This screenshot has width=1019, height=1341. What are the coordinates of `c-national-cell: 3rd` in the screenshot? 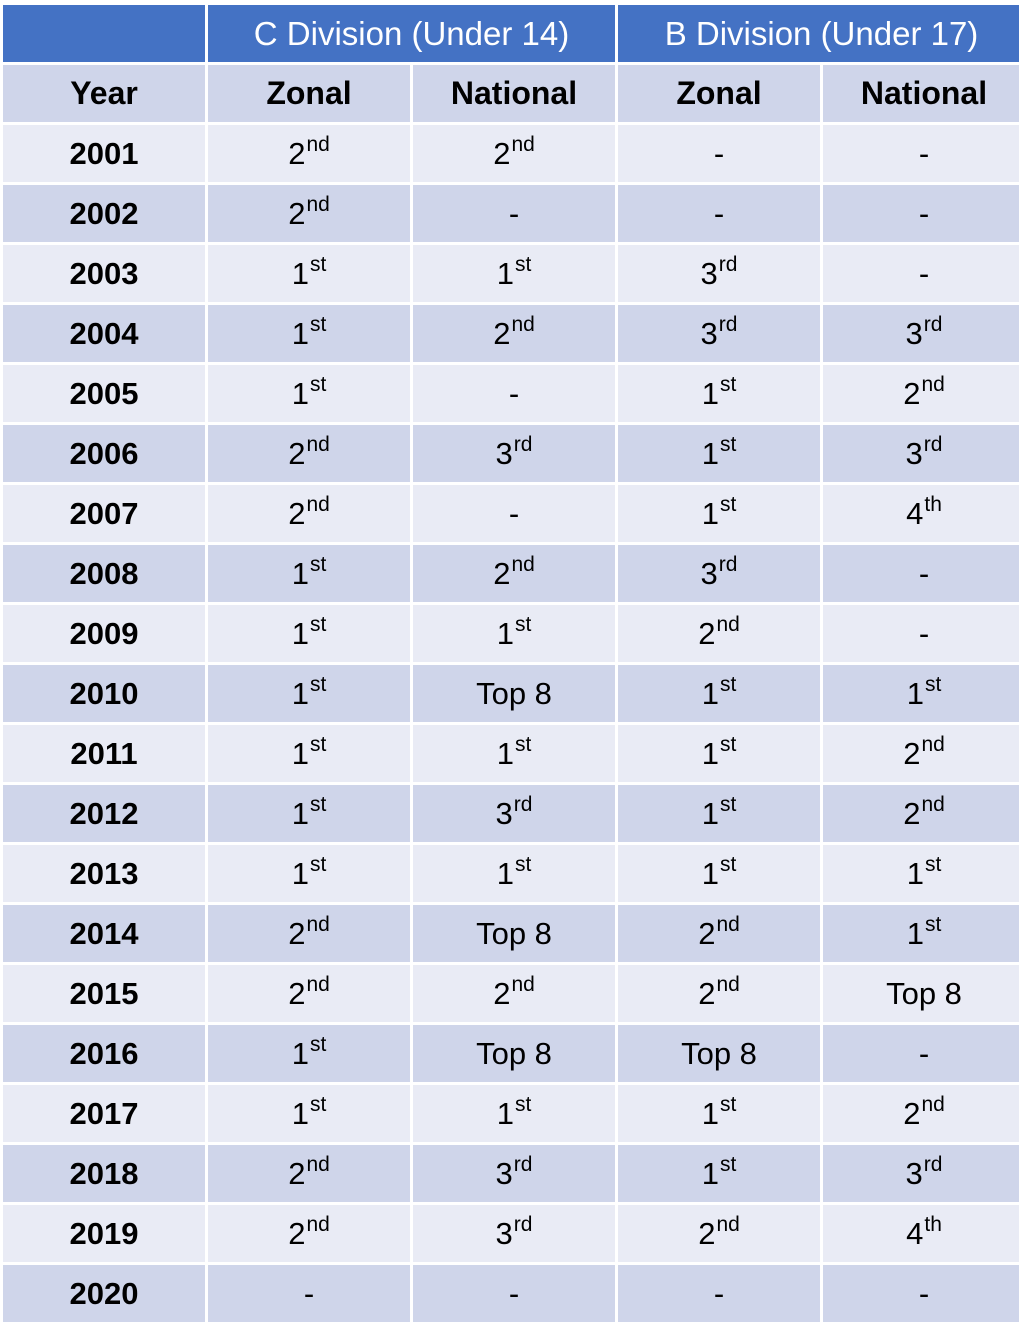 It's located at (514, 1173).